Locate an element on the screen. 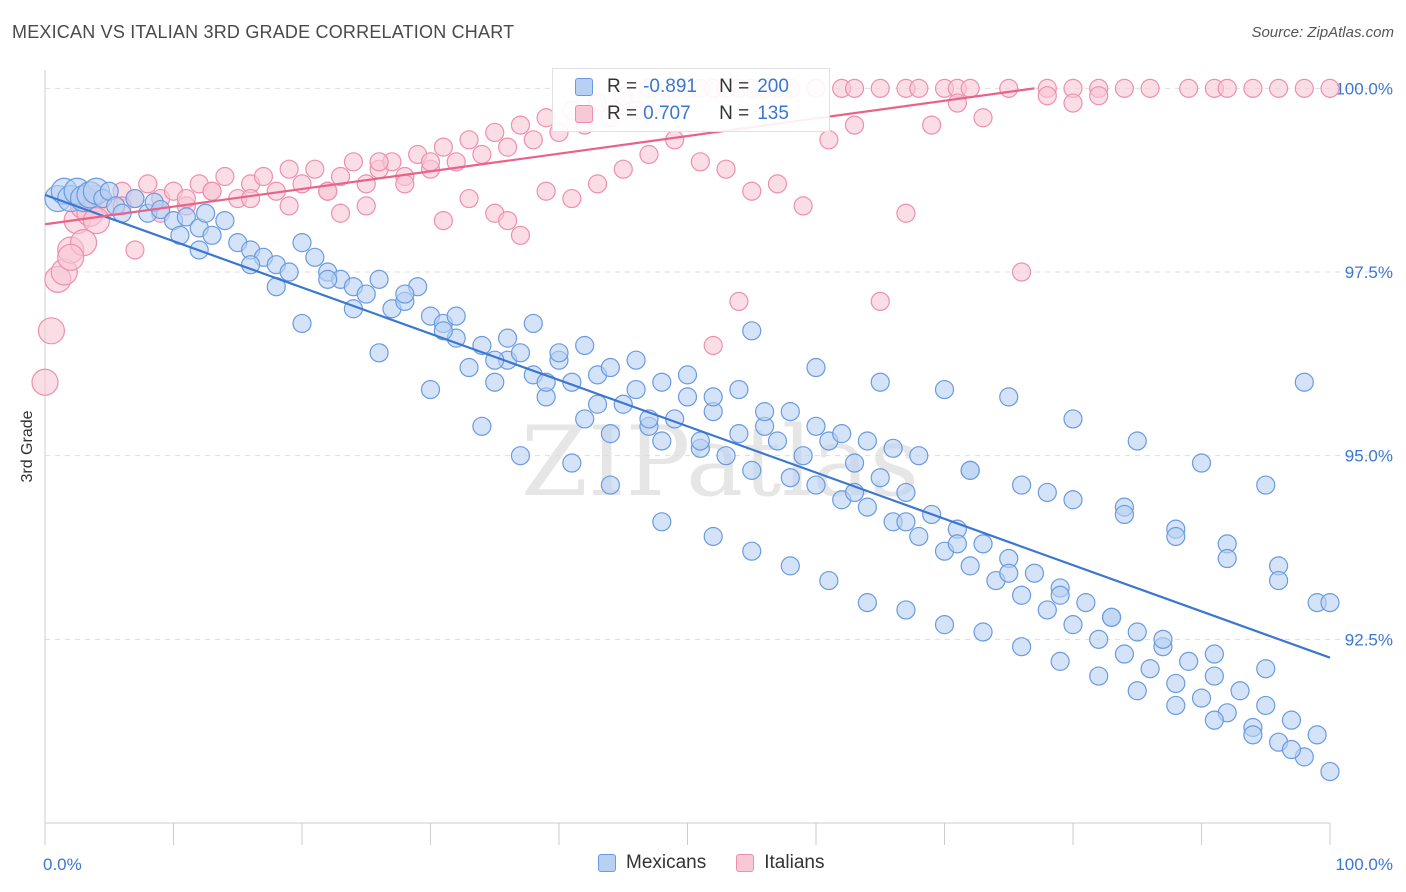 Image resolution: width=1406 pixels, height=892 pixels. source-label: Source: ZipAtlas.com is located at coordinates (1322, 32).